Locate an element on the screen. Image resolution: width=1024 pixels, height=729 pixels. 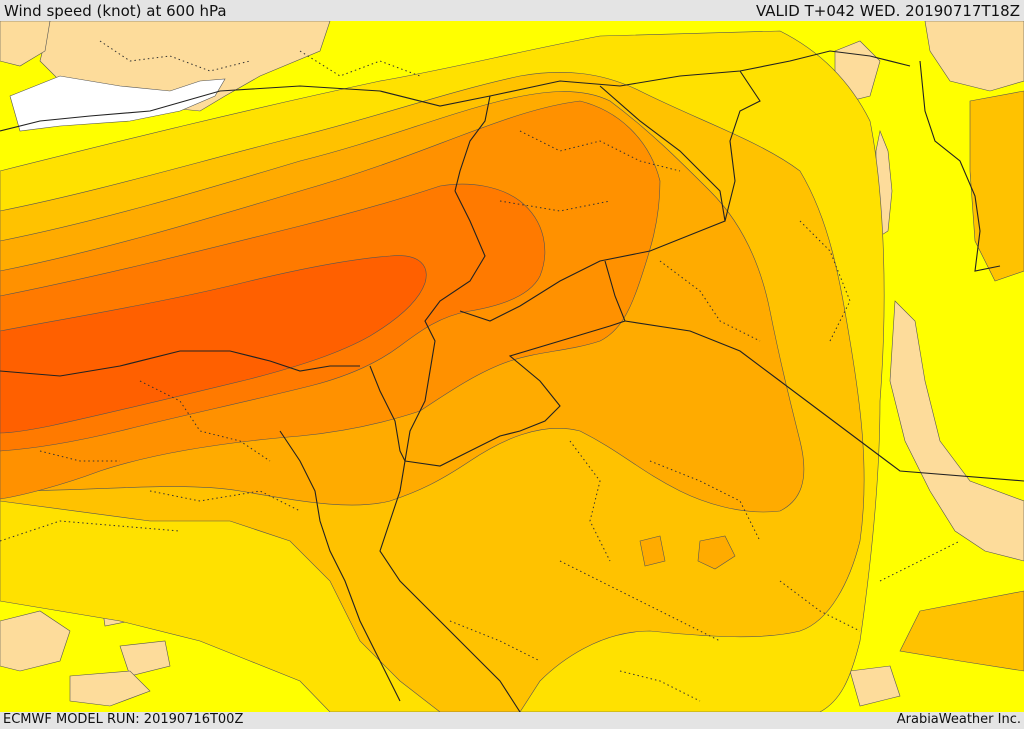
model-run: ECMWF MODEL RUN: 20190716T00Z is located at coordinates (123, 719).